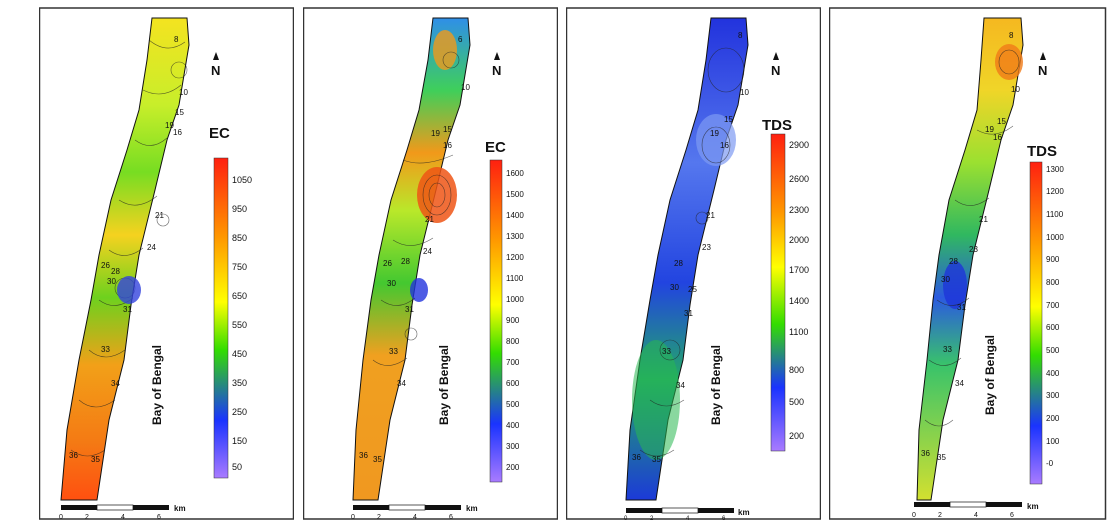  I want to click on color-legend-bar, so click(778, 292).